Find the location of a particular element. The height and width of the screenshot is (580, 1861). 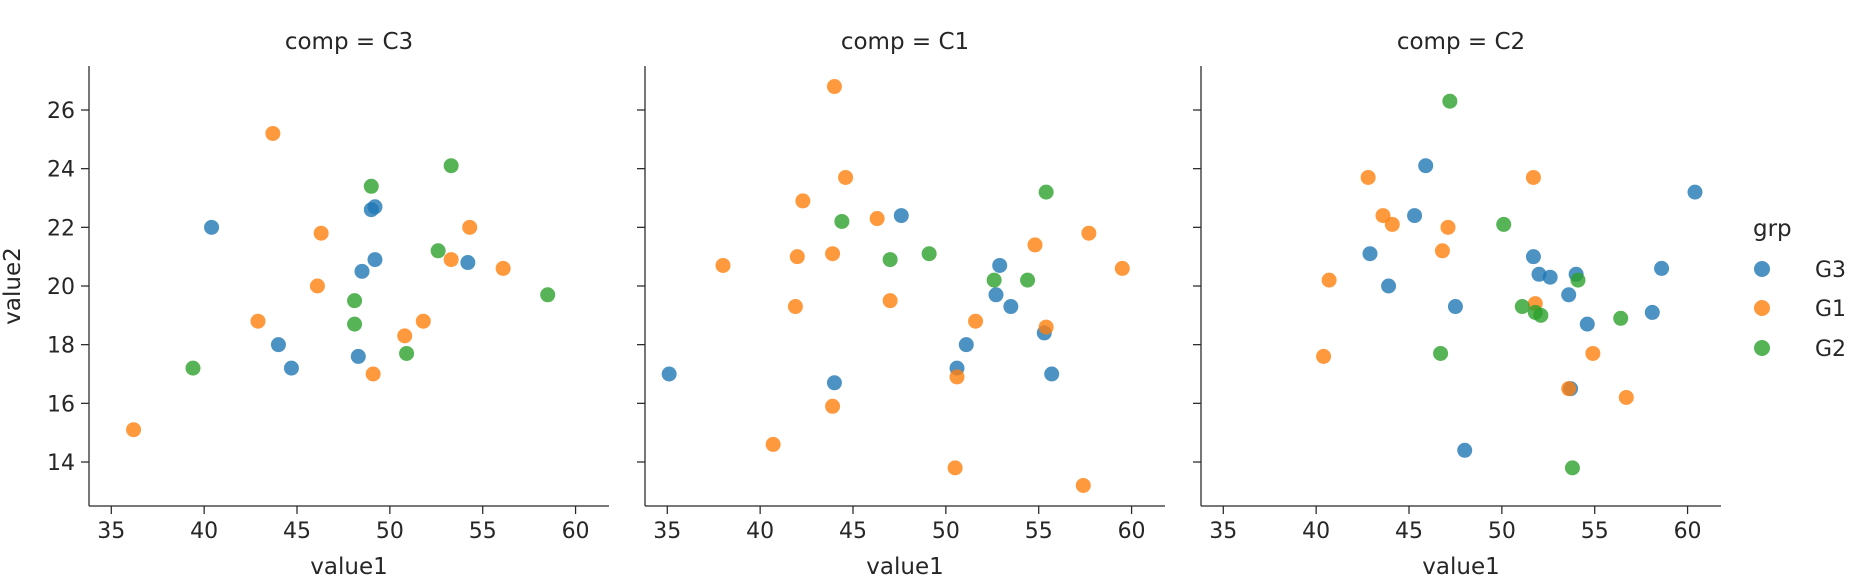

y-tick-label: 18 is located at coordinates (61, 346).